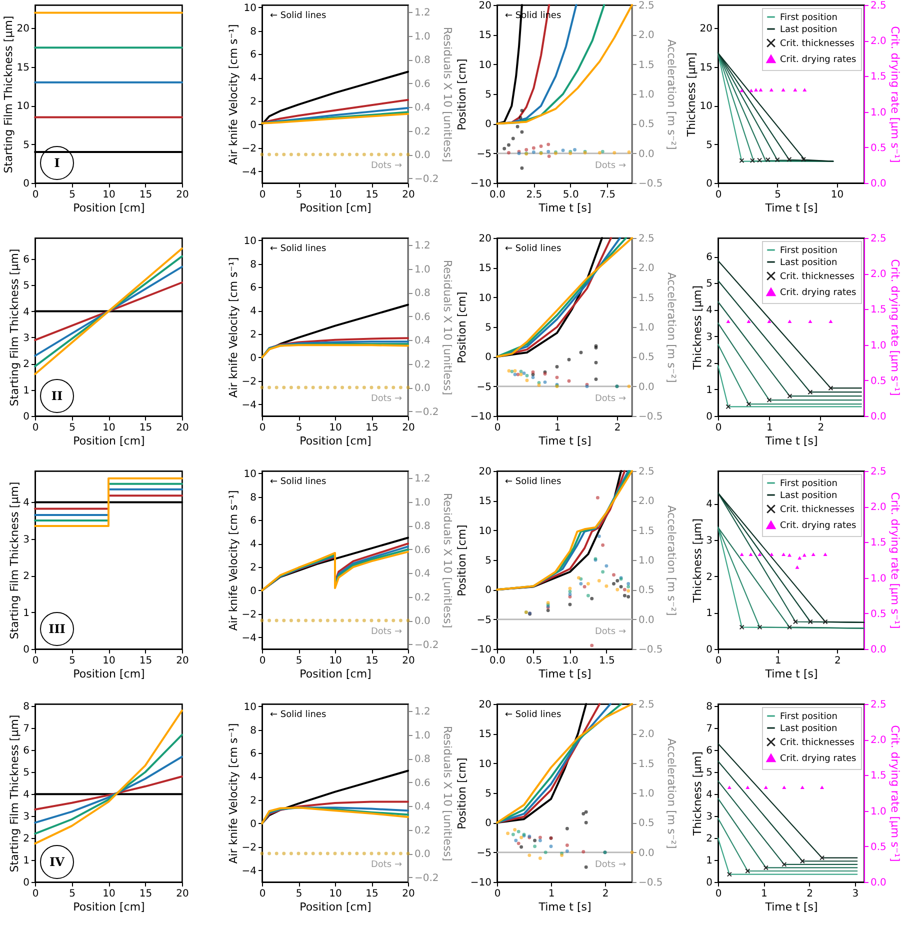 The height and width of the screenshot is (935, 904). Describe the element at coordinates (650, 883) in the screenshot. I see `y2-tick-label: −0.5` at that location.